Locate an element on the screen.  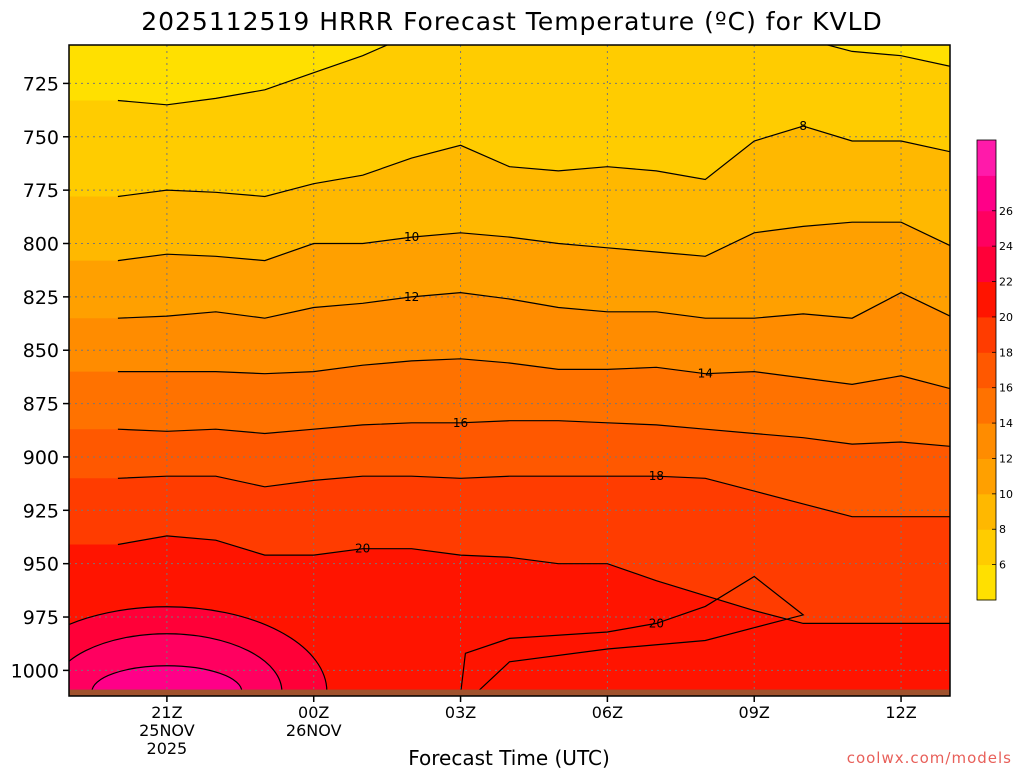
ground-strip is located at coordinates (509, 692).